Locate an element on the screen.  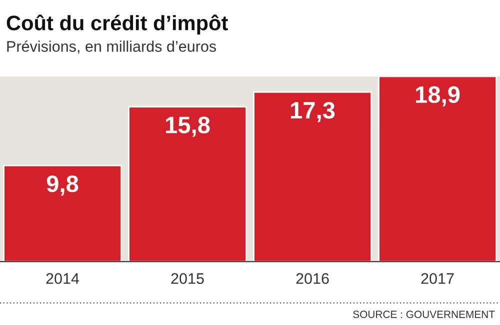
data-label: 15,8 is located at coordinates (188, 126).